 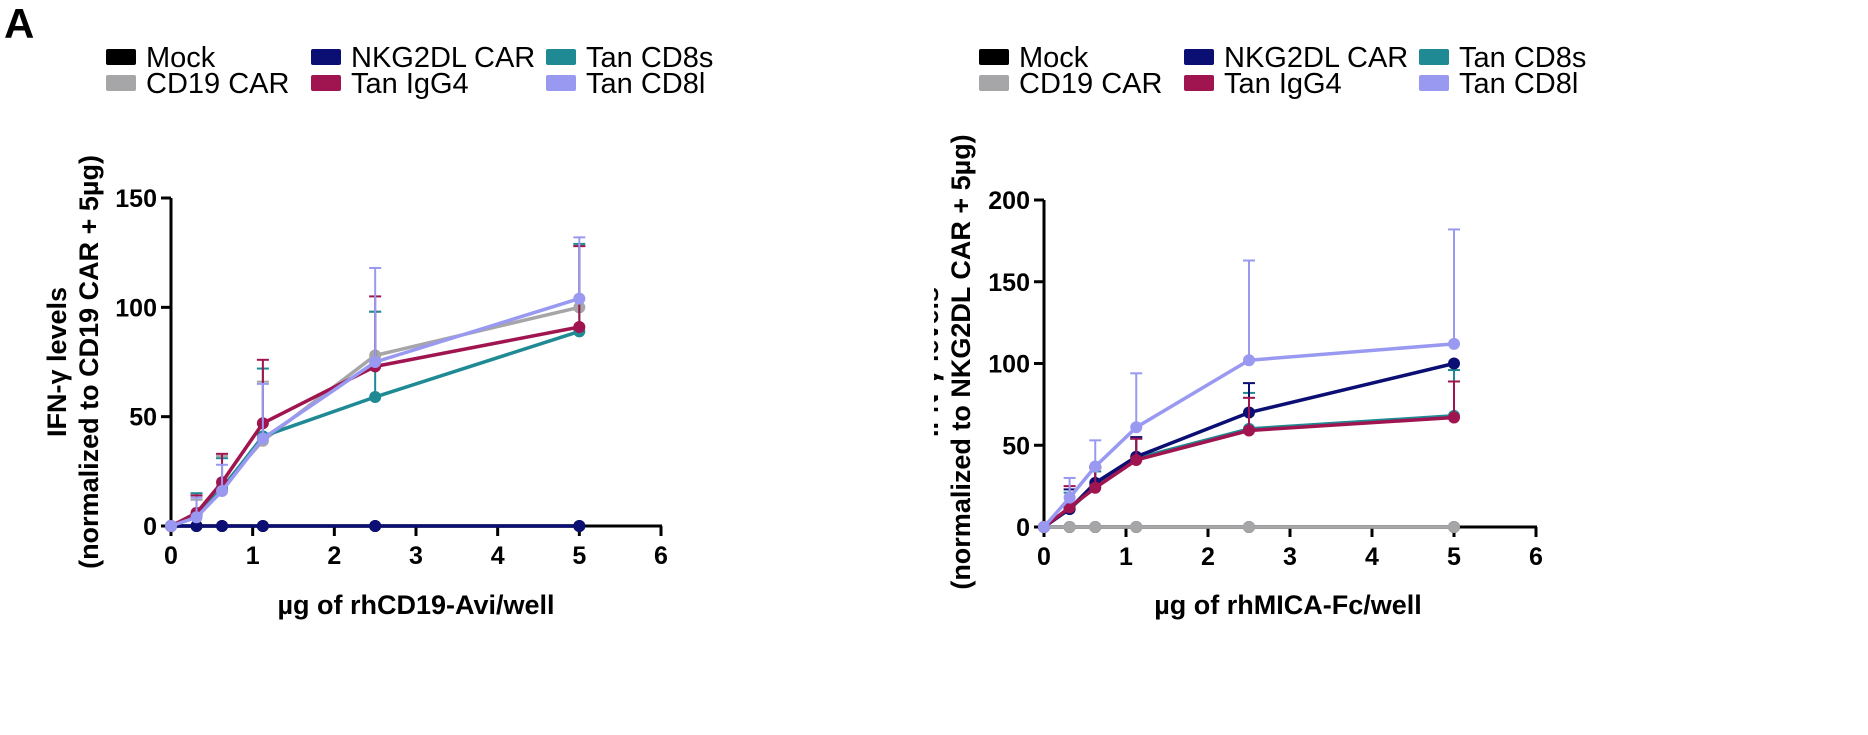 I want to click on y-tick-label: 50, so click(x=1016, y=446).